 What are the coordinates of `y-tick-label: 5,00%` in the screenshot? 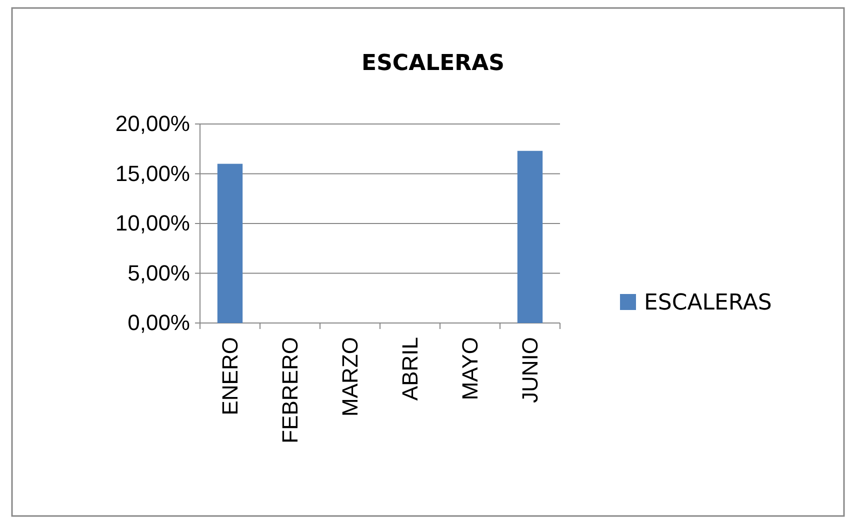 It's located at (159, 273).